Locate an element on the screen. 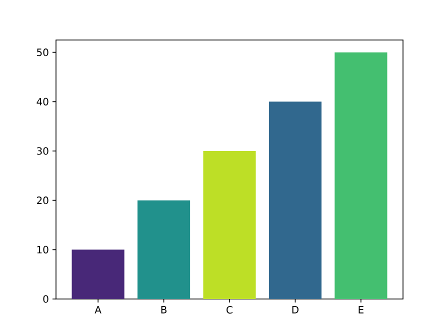 The height and width of the screenshot is (336, 448). x-tick-label: A is located at coordinates (98, 310).